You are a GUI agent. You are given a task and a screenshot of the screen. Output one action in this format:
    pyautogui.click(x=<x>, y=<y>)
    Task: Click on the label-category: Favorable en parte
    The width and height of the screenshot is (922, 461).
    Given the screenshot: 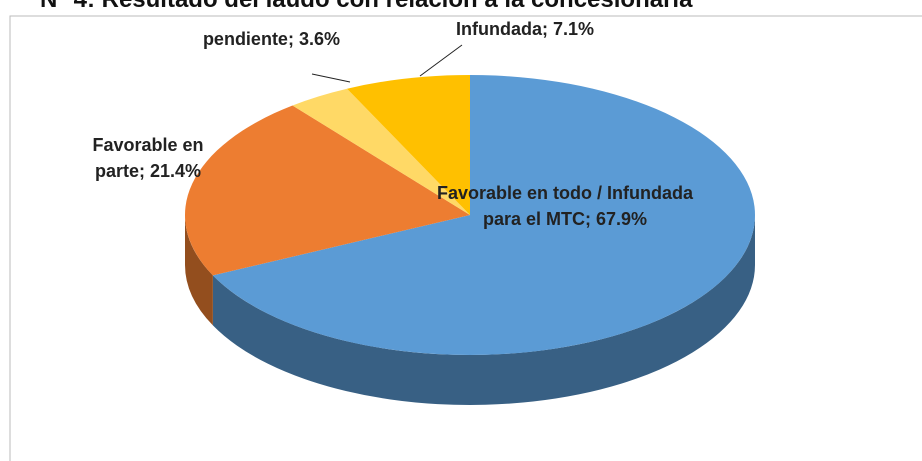 What is the action you would take?
    pyautogui.click(x=148, y=158)
    